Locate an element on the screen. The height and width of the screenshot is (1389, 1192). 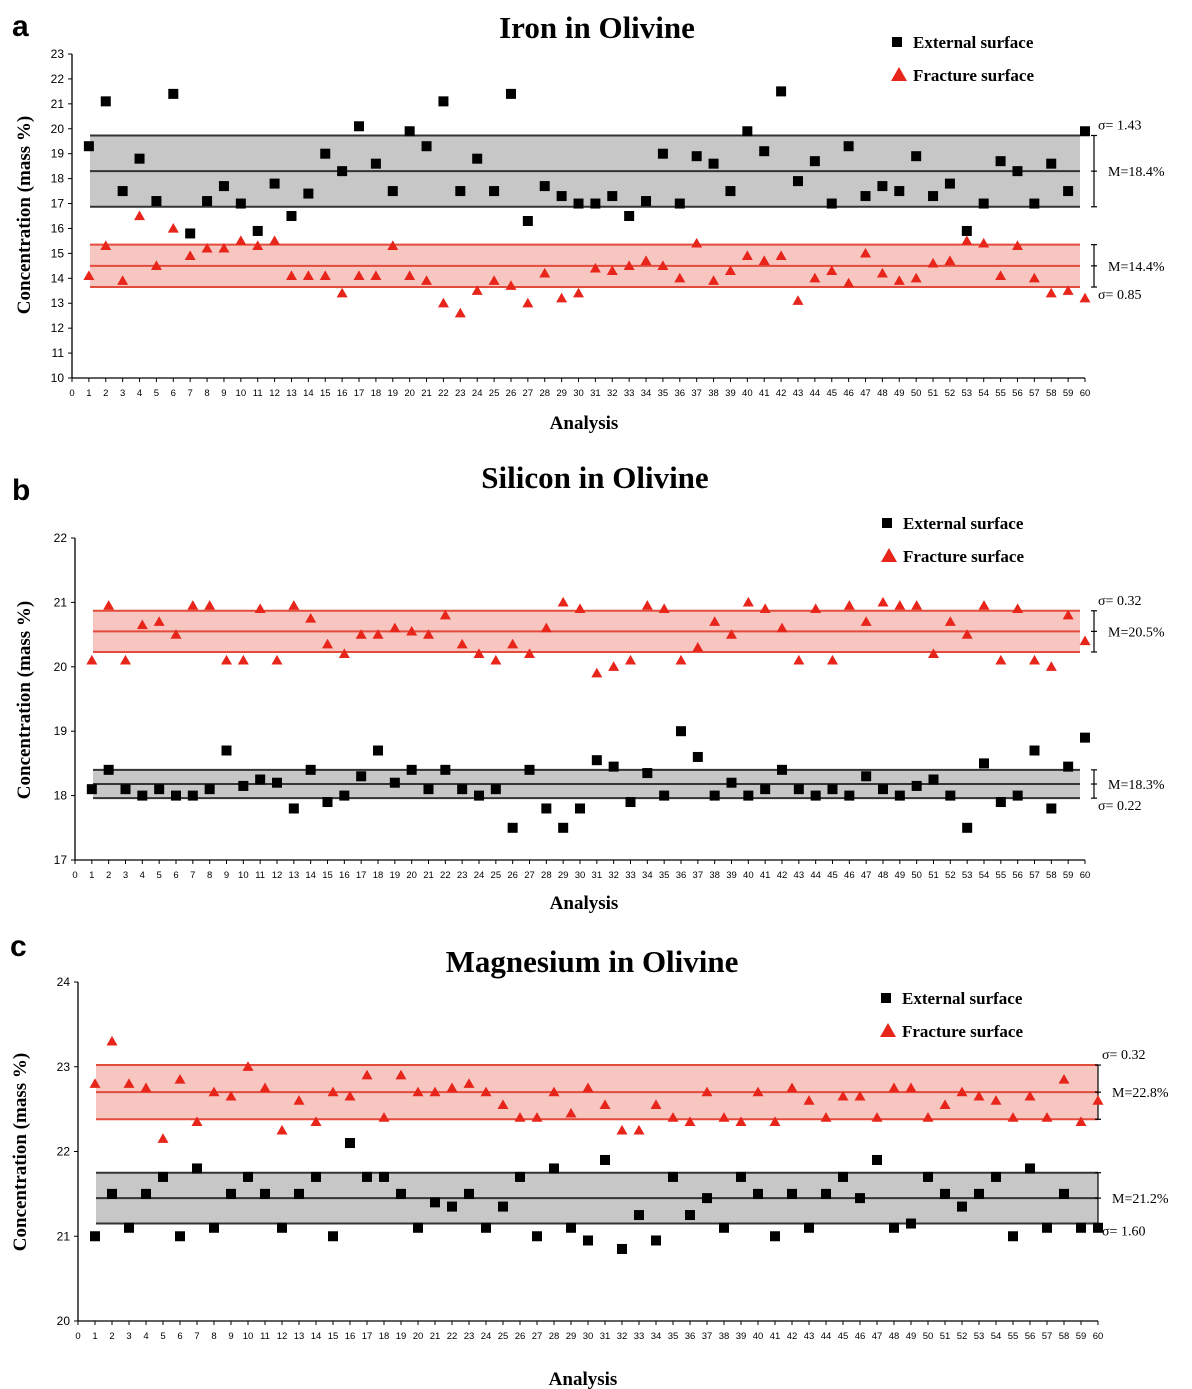
y-tick-label: 10 is located at coordinates (58, 378).